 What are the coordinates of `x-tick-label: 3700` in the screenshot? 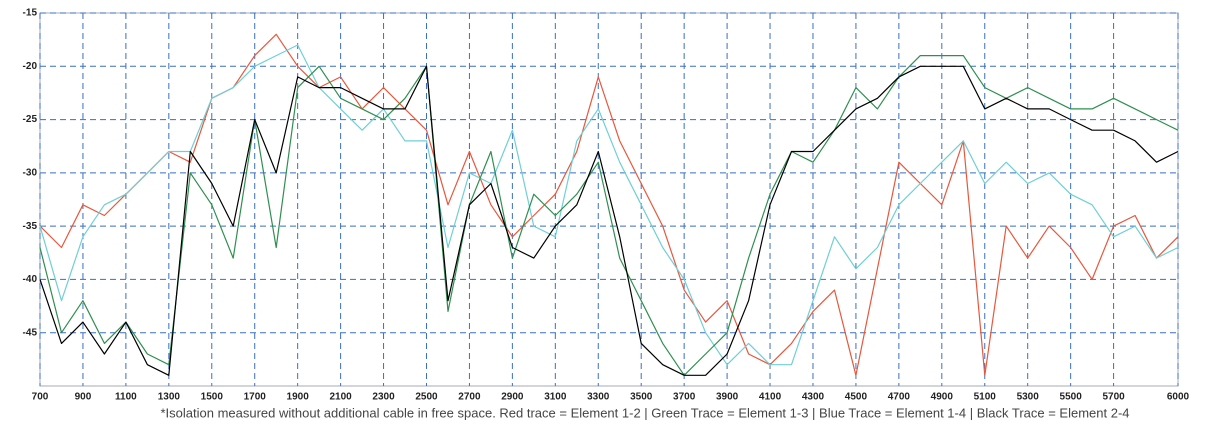 It's located at (684, 397).